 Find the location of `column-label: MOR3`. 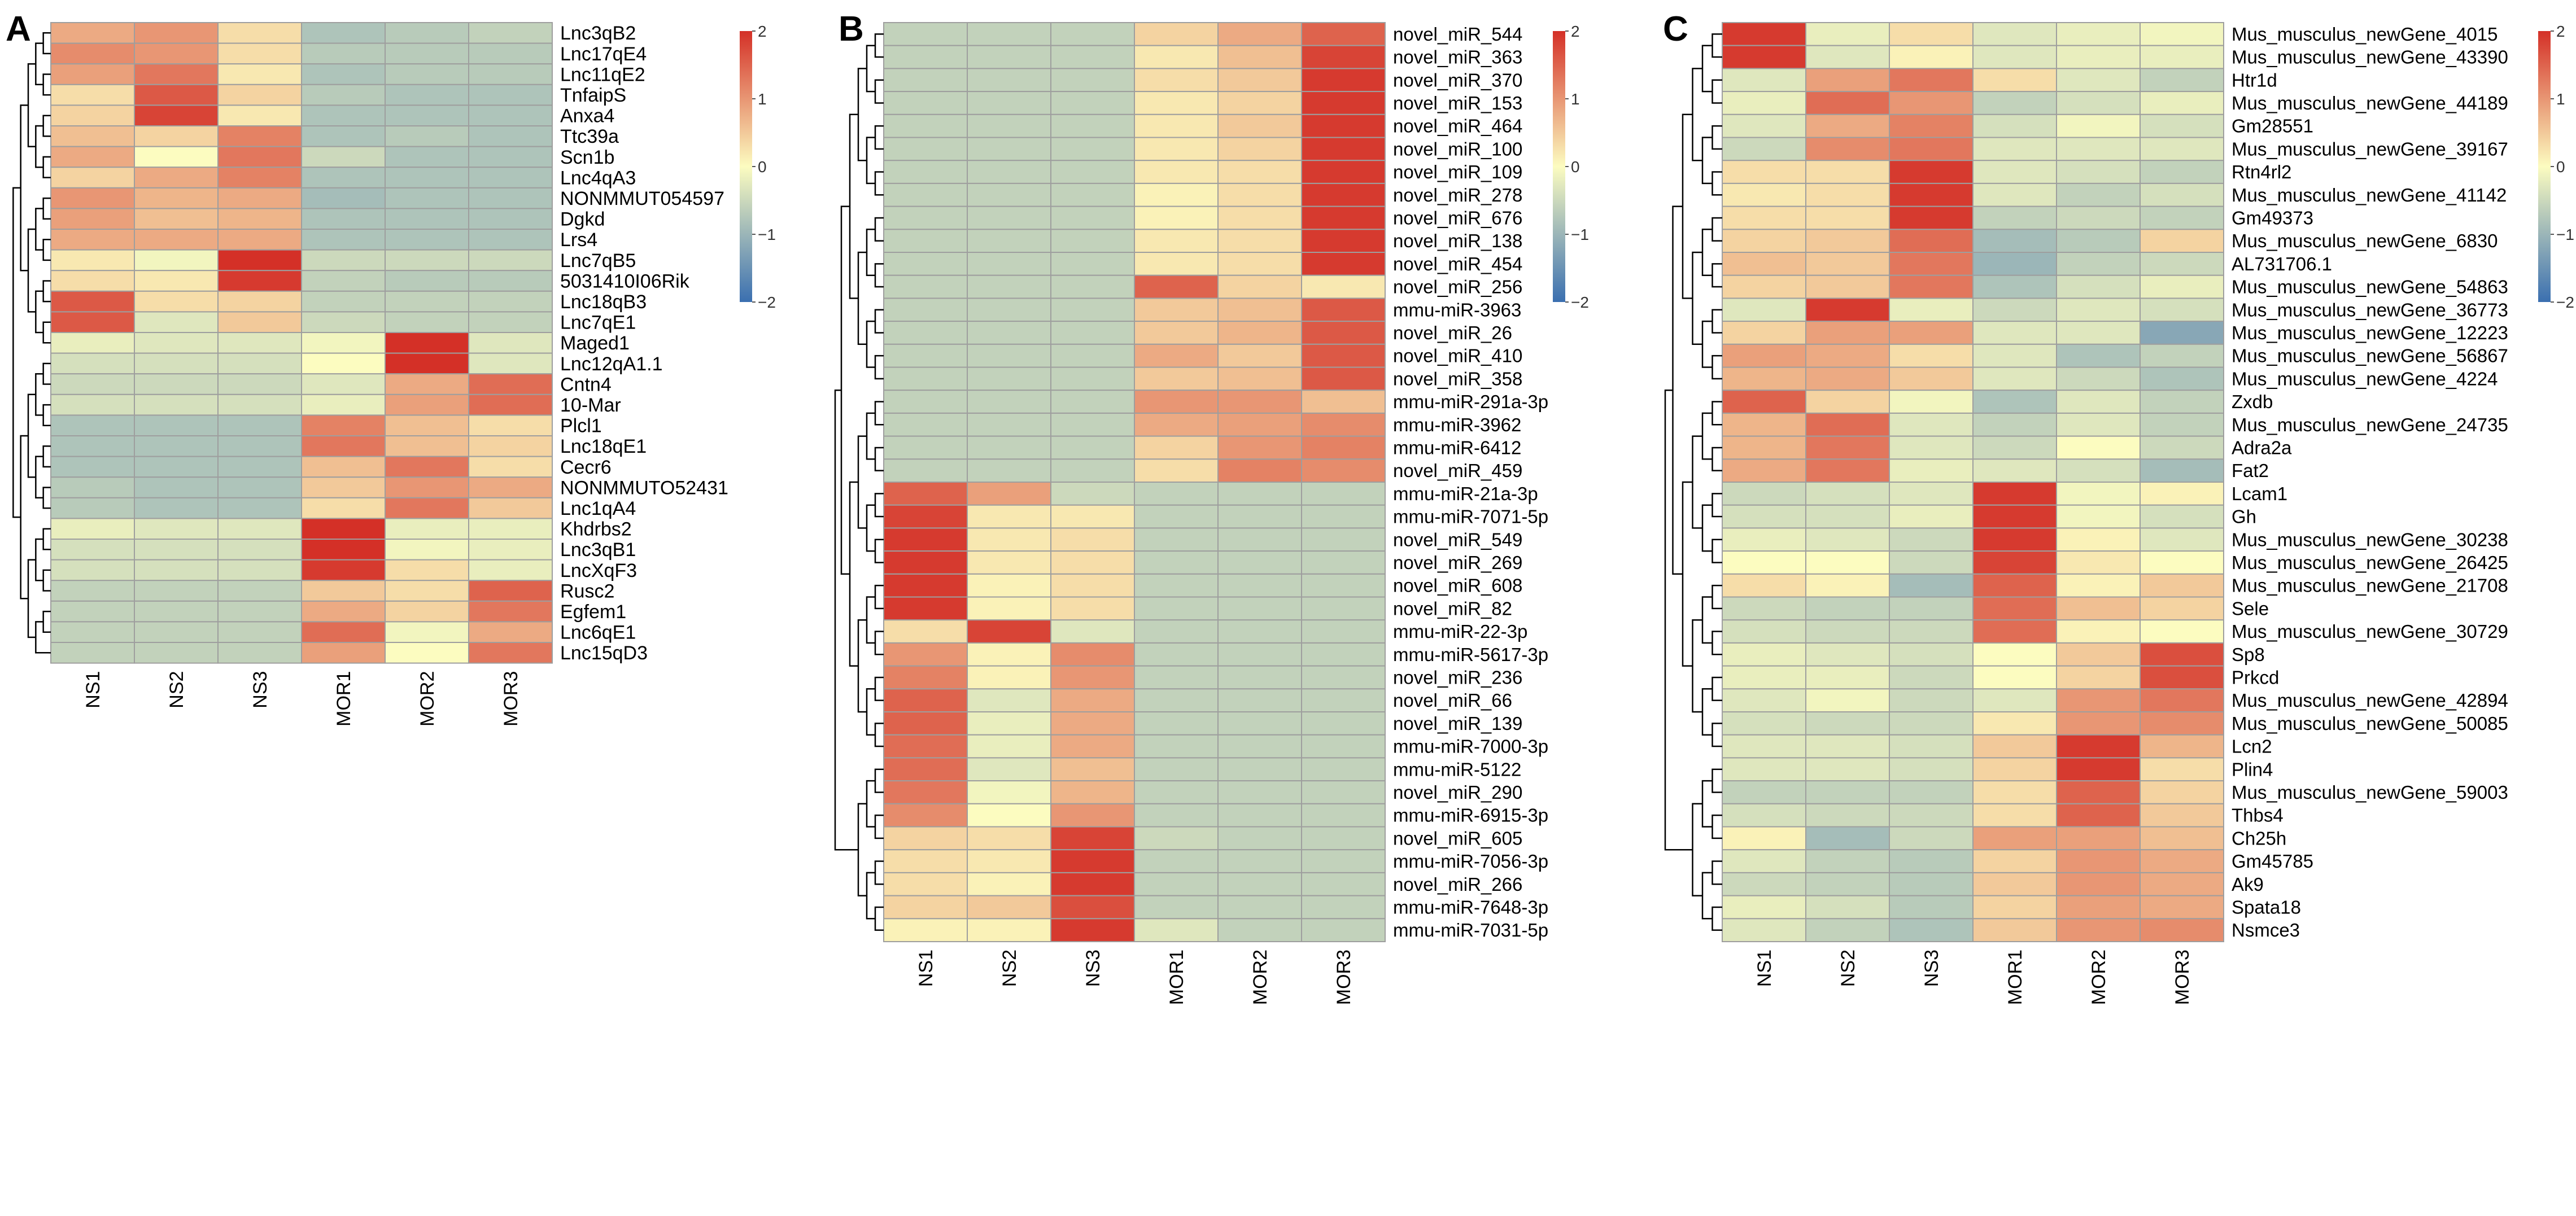

column-label: MOR3 is located at coordinates (1344, 977).